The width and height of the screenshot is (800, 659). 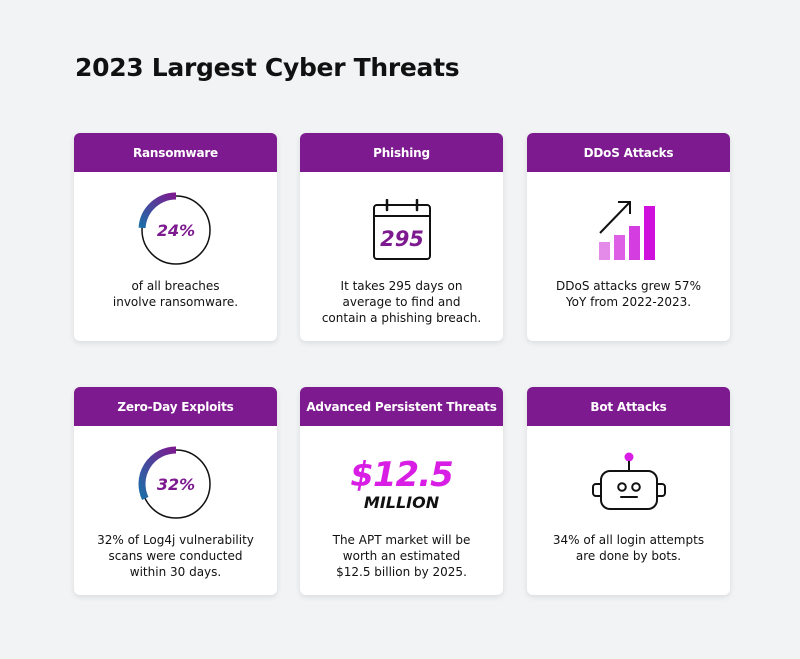 I want to click on donut-ransomware: 24%, so click(x=175, y=228).